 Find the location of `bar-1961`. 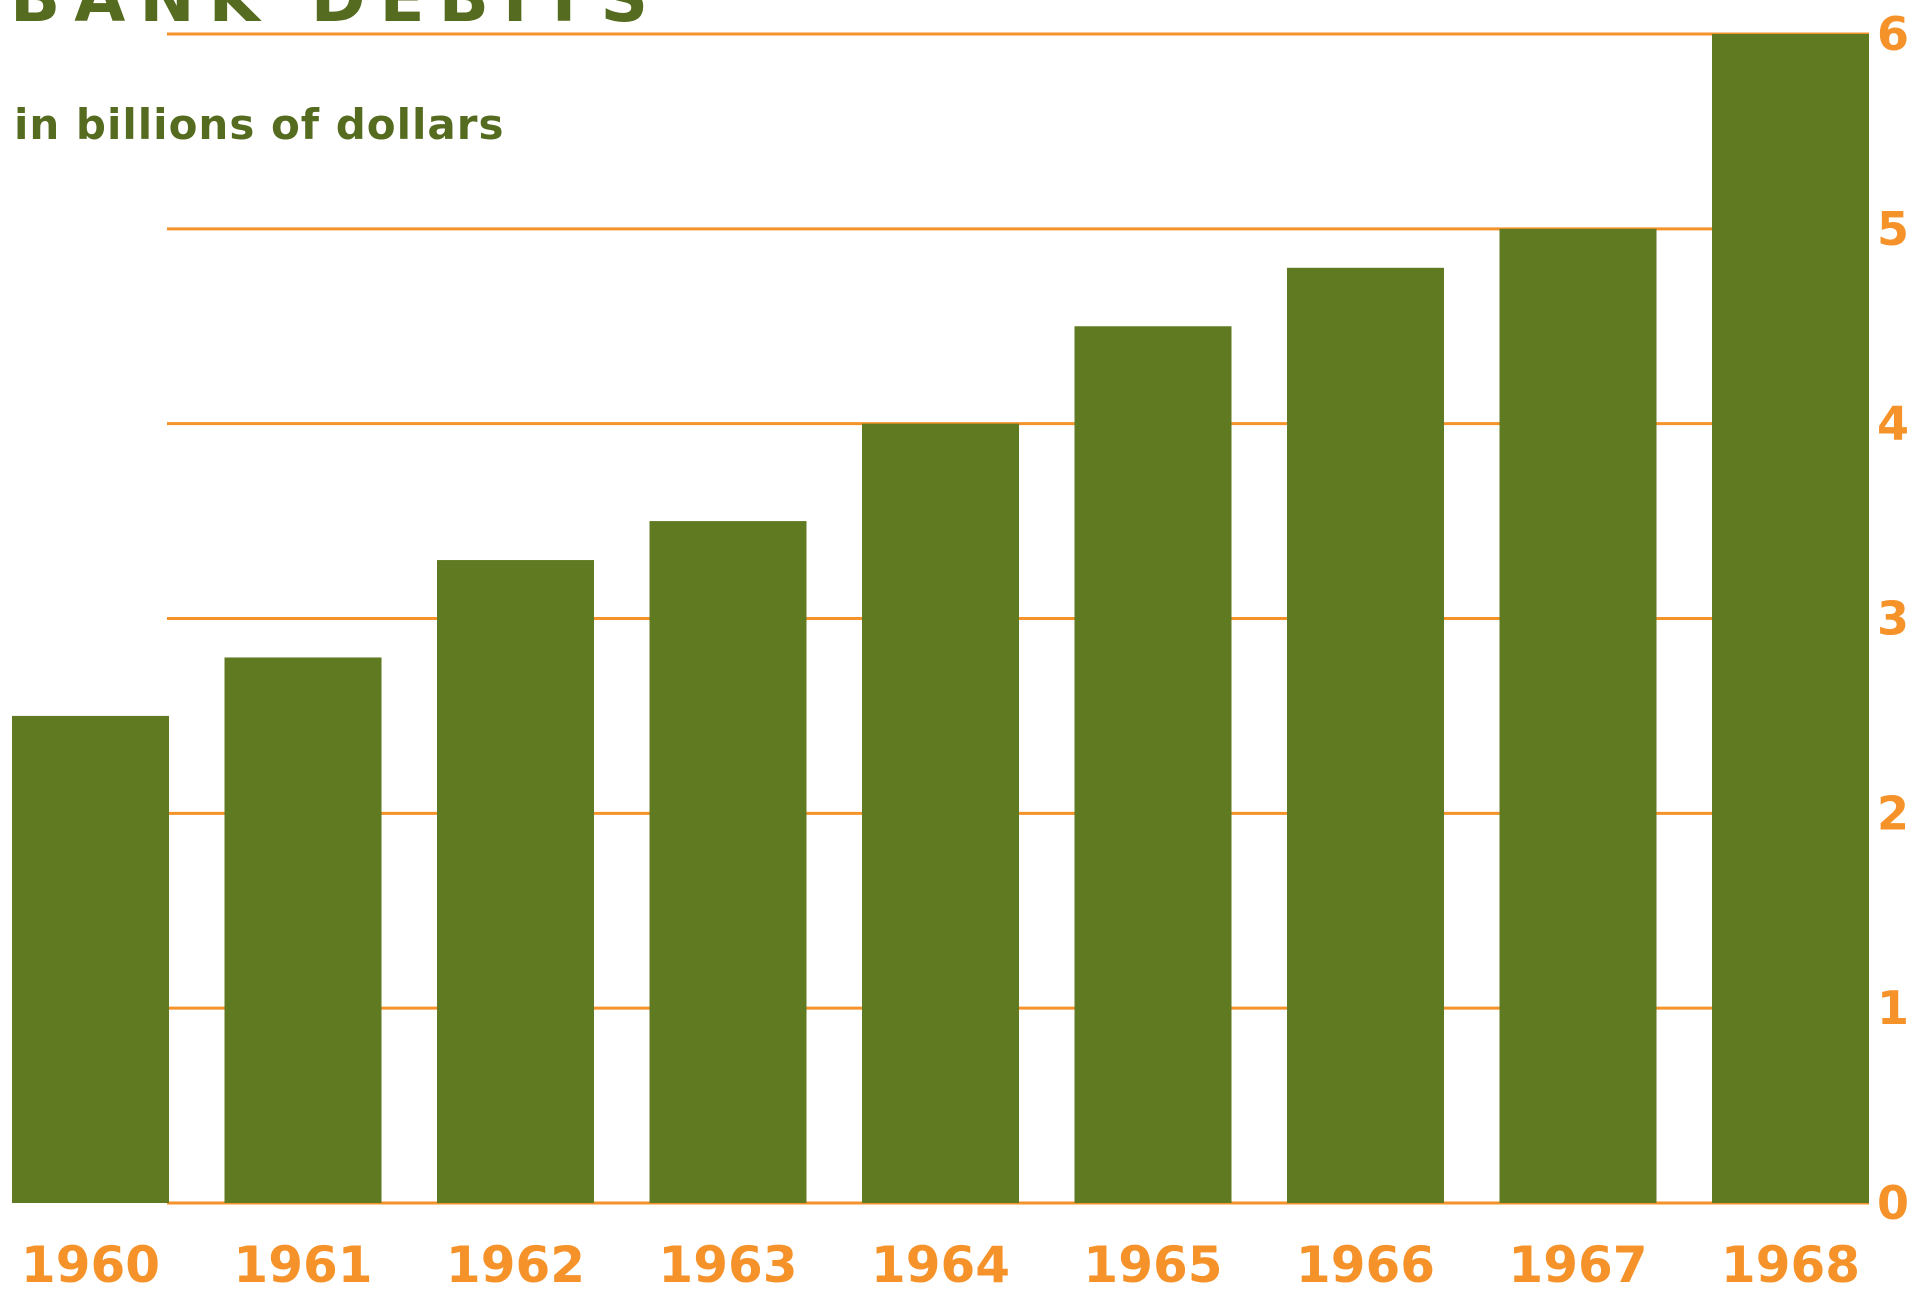

bar-1961 is located at coordinates (303, 930).